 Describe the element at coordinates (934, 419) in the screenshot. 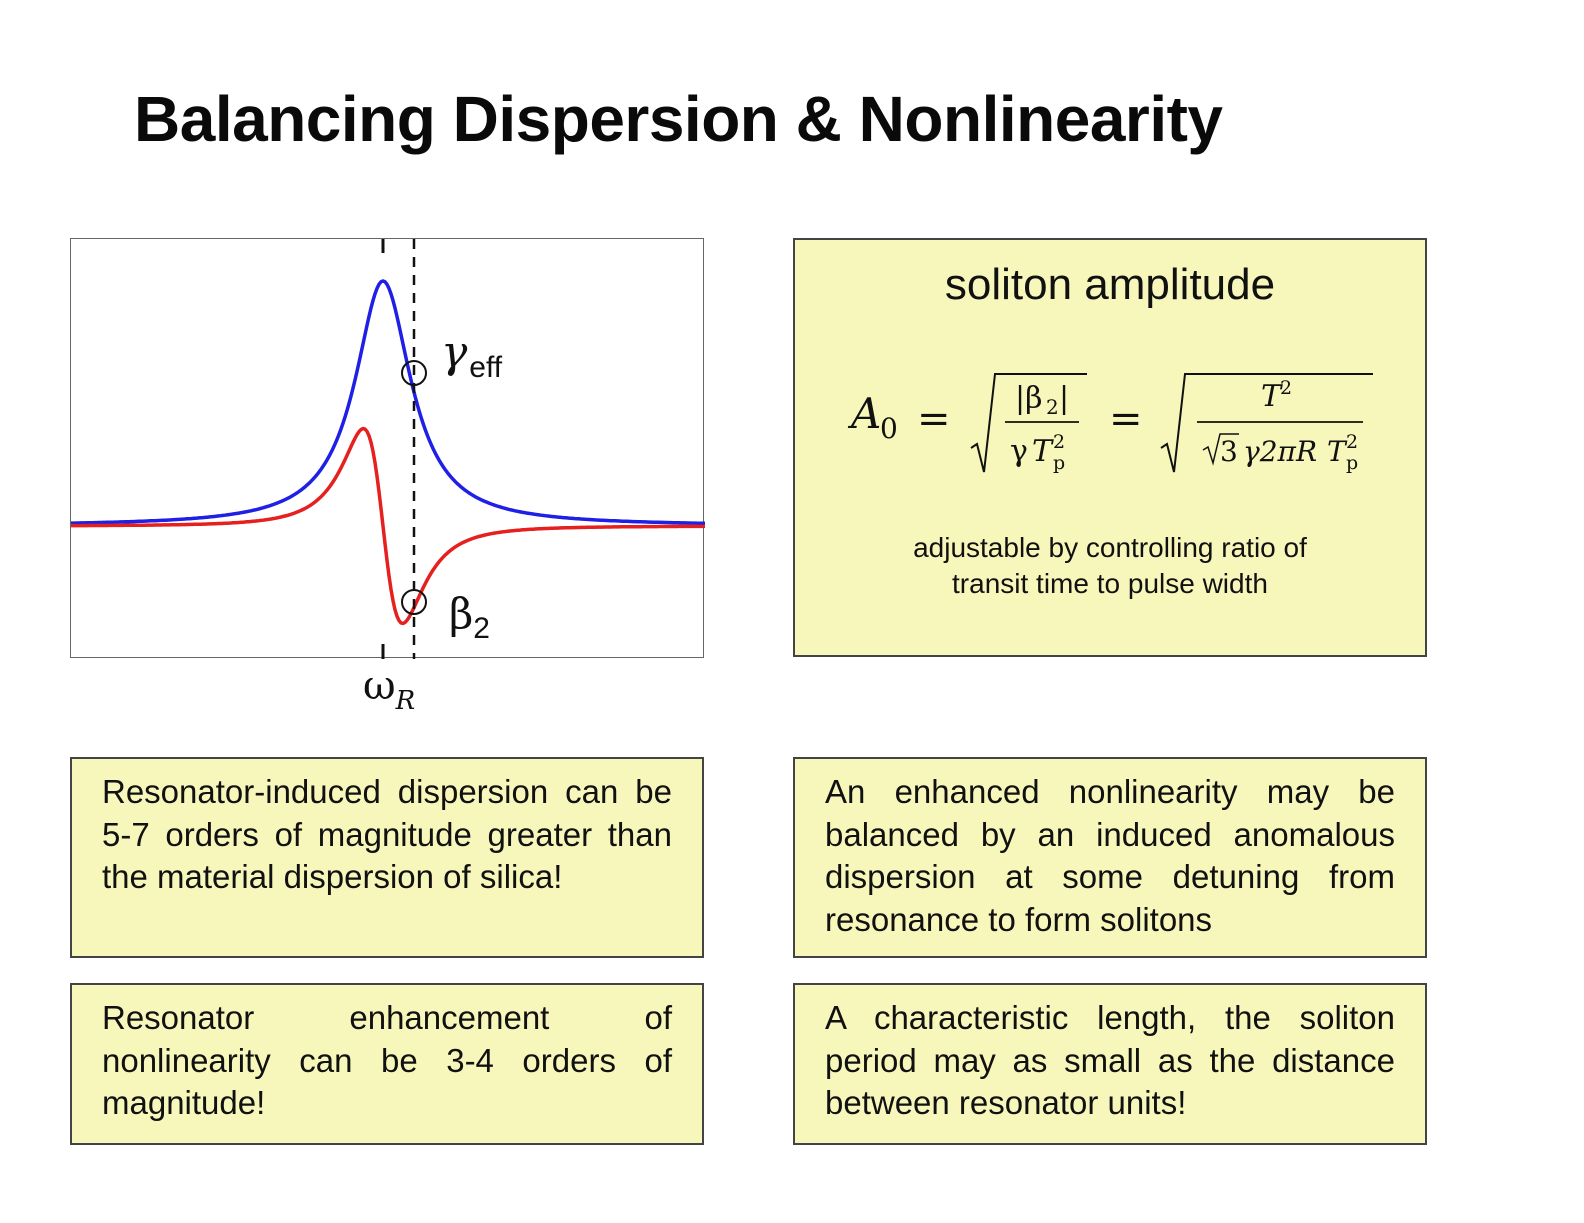

I see `formula-eq1: =` at that location.